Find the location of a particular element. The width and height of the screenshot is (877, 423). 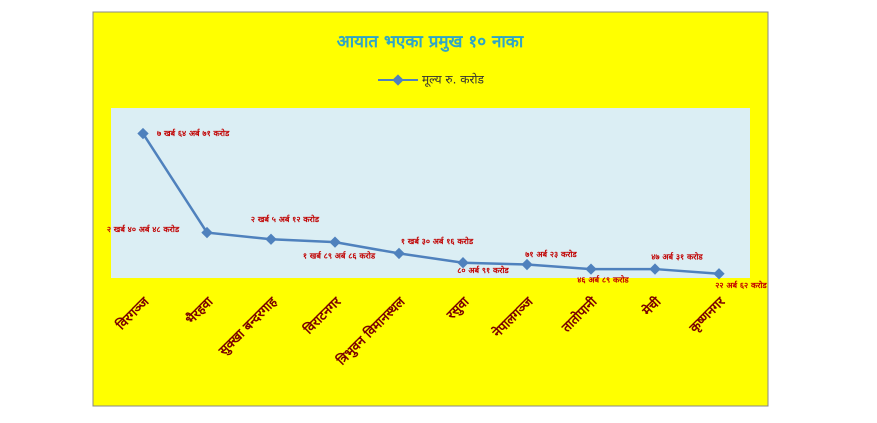

data-label: २ खर्ब ५ अर्ब १२ करोड is located at coordinates (285, 219).